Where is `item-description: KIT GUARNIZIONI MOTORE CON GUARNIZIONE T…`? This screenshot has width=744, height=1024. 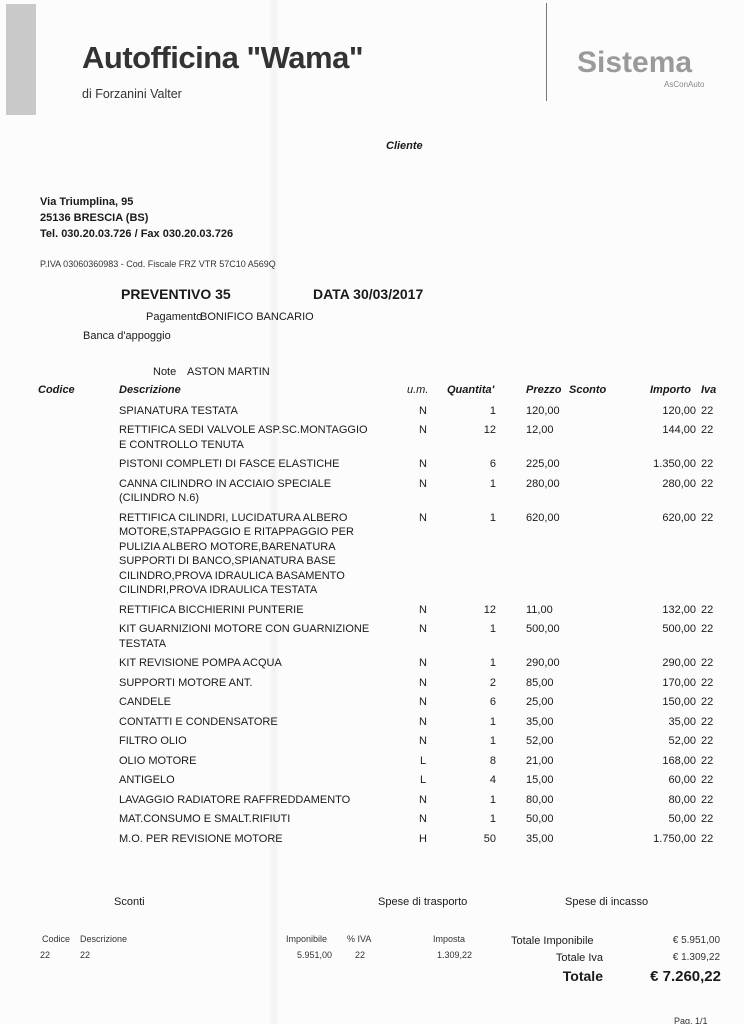
item-description: KIT GUARNIZIONI MOTORE CON GUARNIZIONE T… is located at coordinates (244, 636).